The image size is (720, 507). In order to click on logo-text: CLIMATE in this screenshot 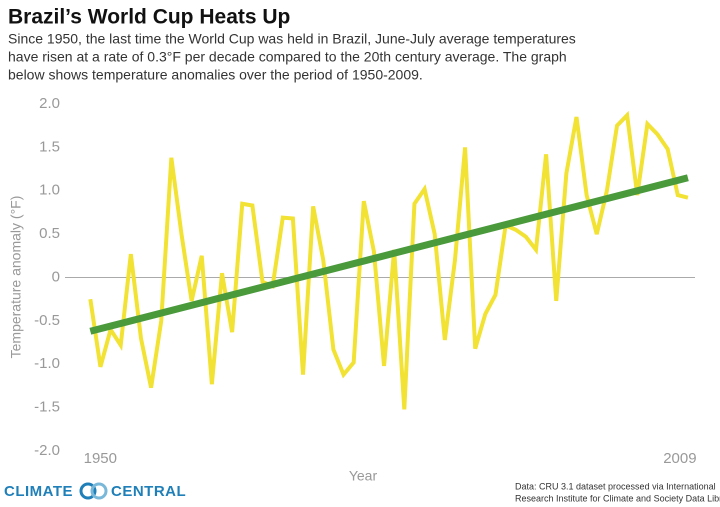, I will do `click(38, 491)`.